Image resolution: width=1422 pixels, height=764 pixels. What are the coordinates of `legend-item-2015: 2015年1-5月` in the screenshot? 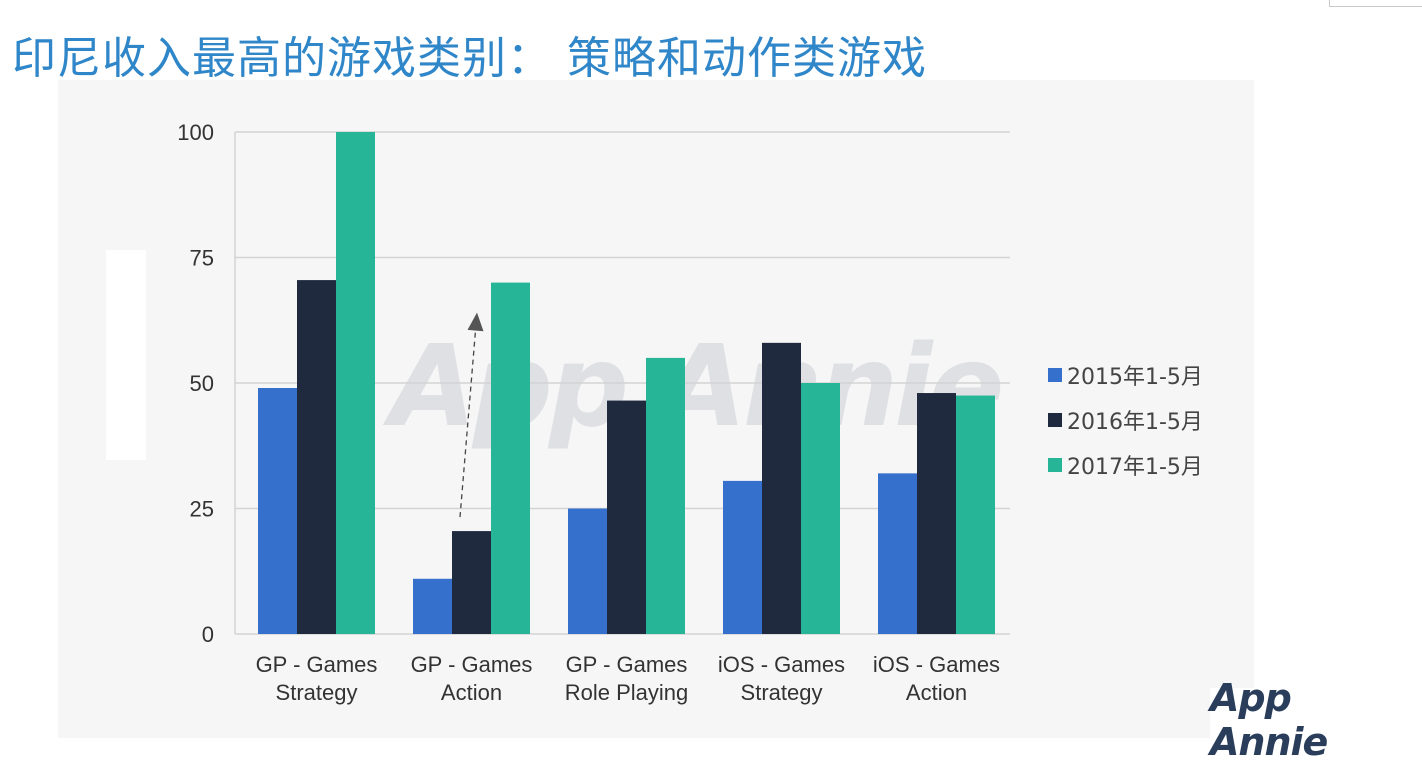 It's located at (1125, 374).